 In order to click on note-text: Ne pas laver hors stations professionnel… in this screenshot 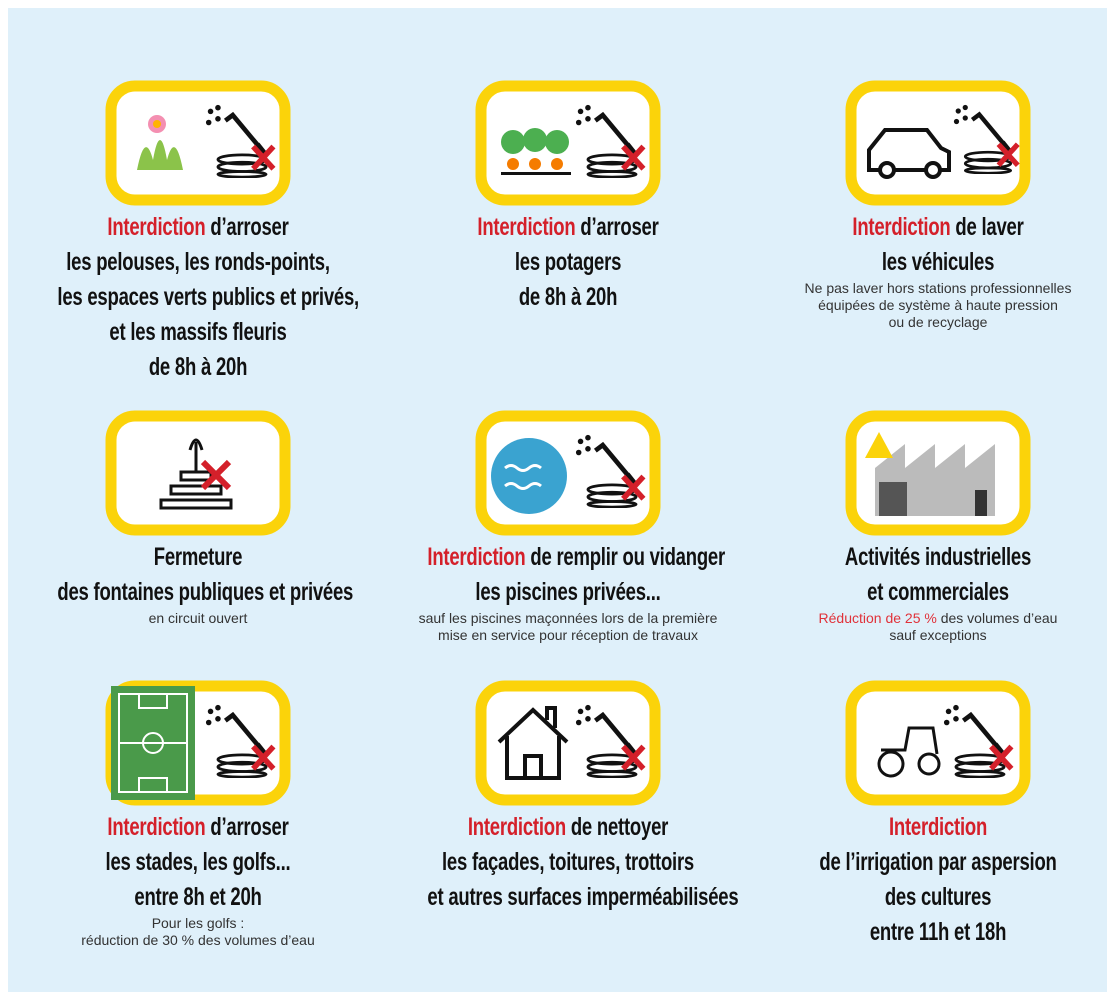, I will do `click(938, 288)`.